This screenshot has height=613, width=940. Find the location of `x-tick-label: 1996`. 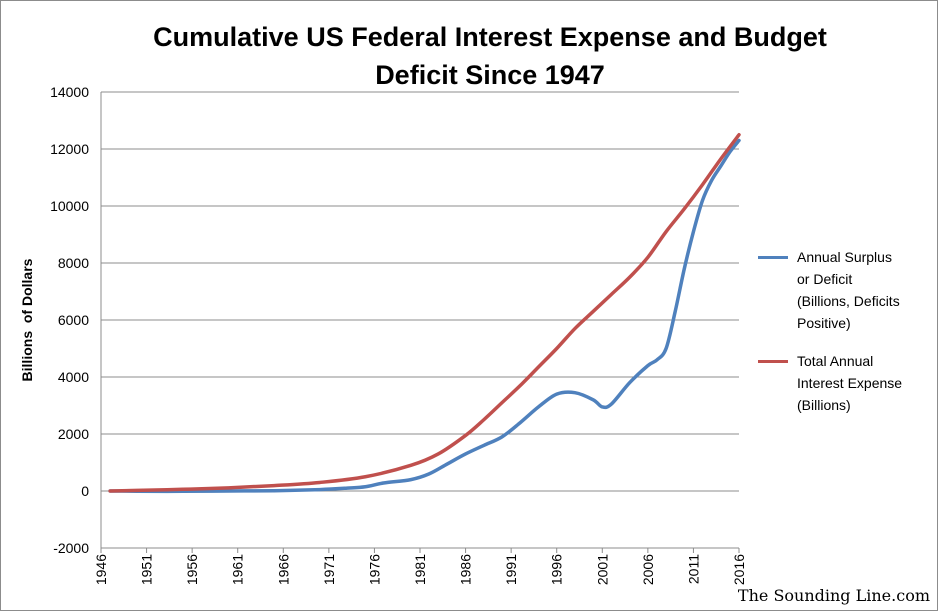

x-tick-label: 1996 is located at coordinates (557, 569).